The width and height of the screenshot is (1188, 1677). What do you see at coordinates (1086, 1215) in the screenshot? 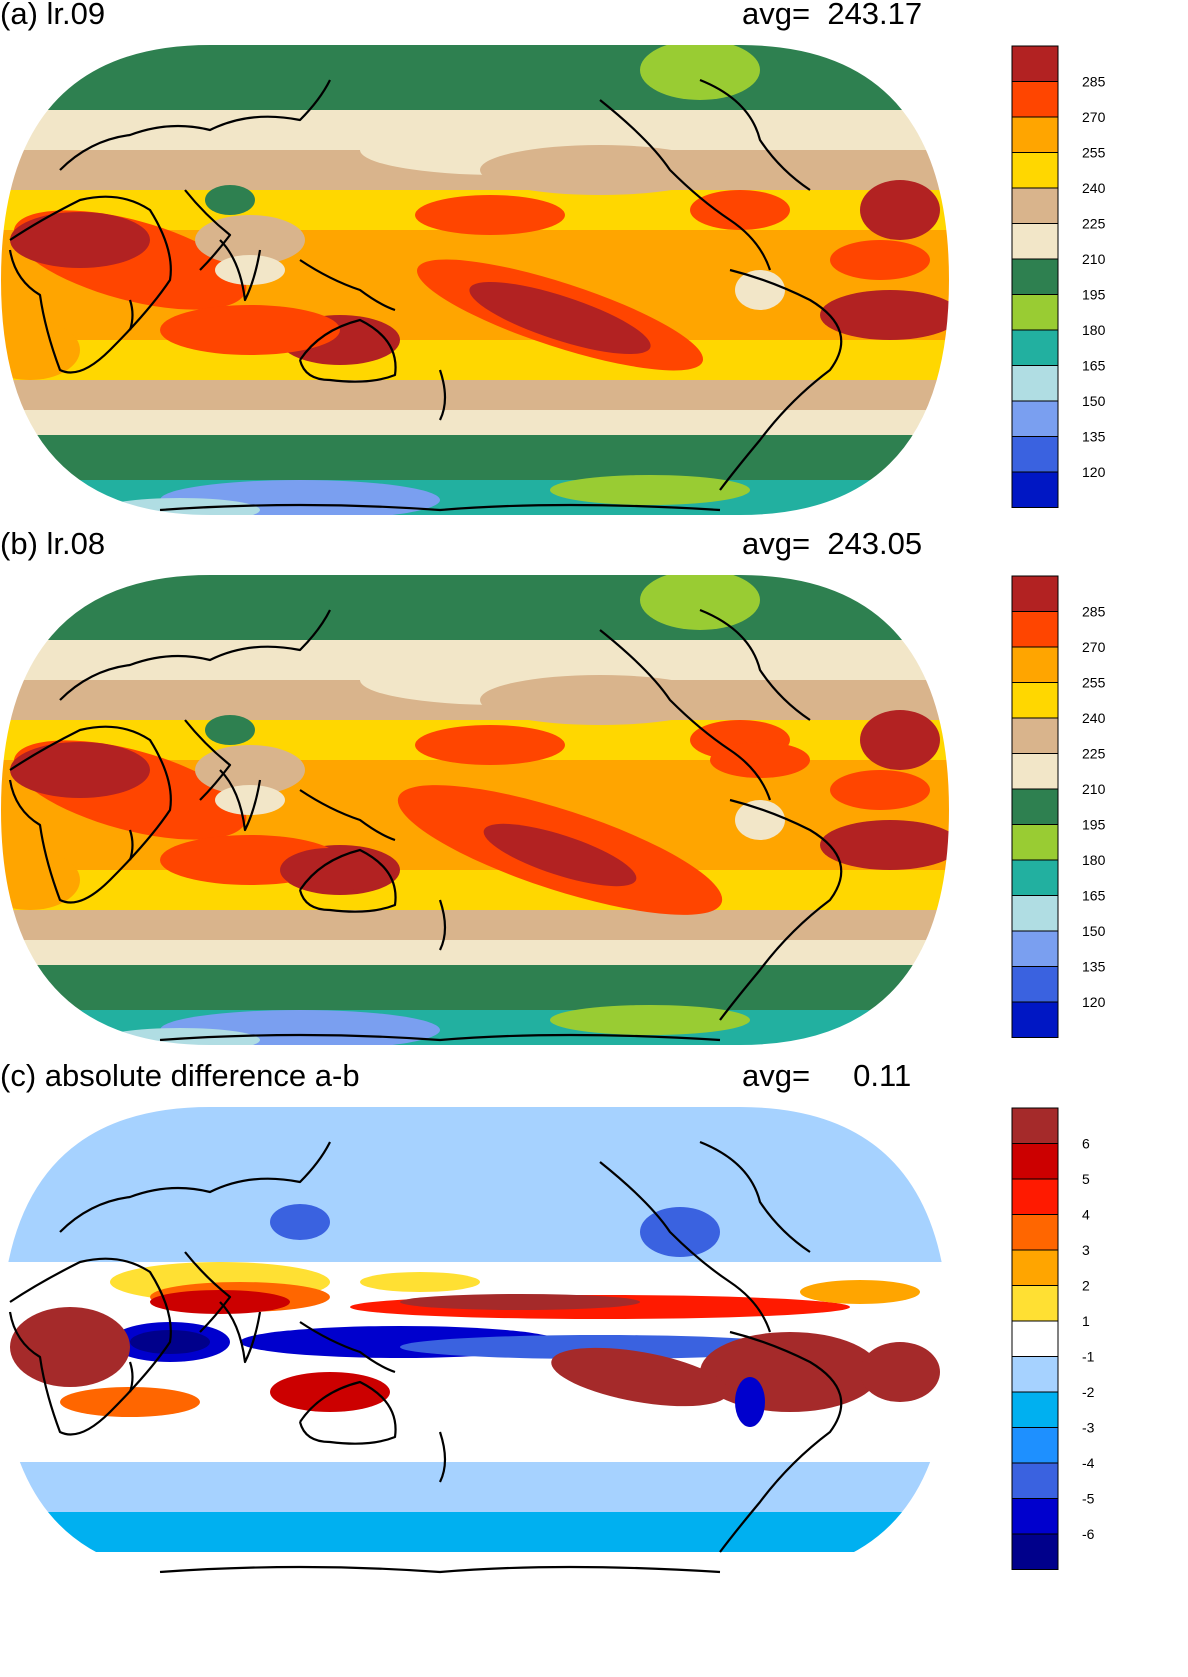
I see `colorbar-tick-label: 4` at bounding box center [1086, 1215].